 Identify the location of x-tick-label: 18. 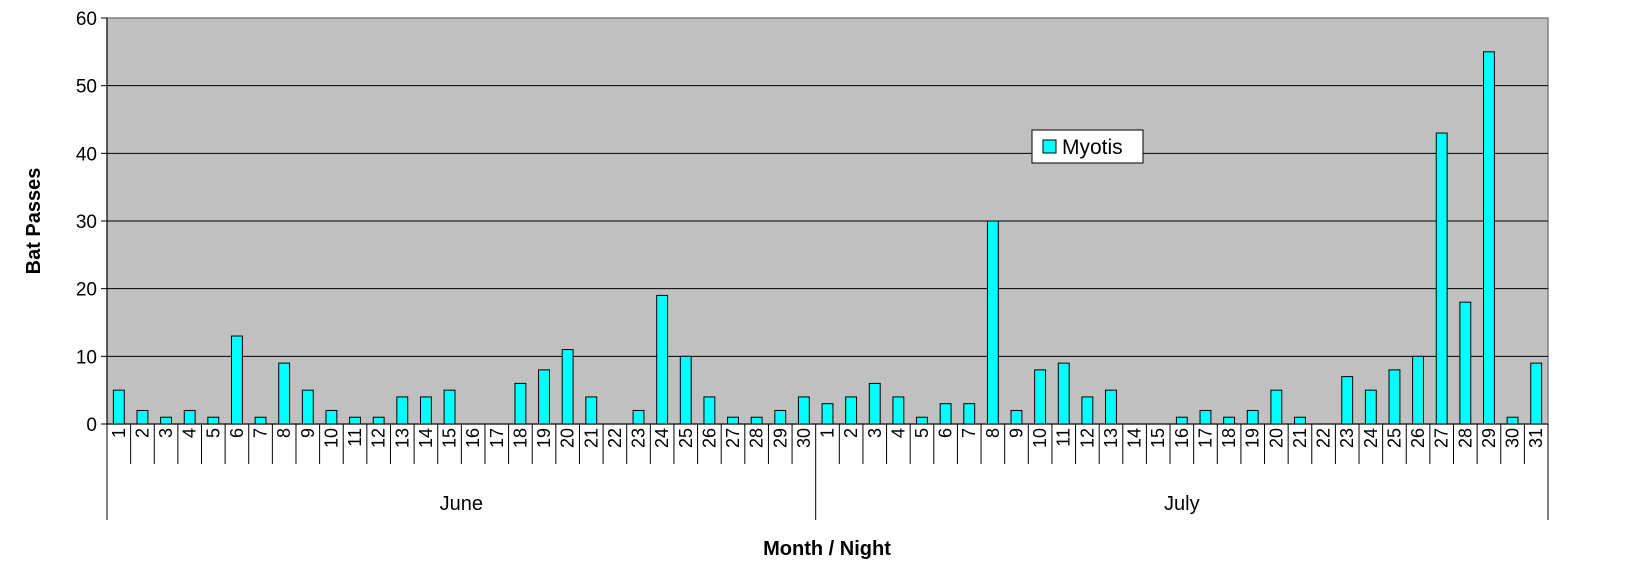
(520, 438).